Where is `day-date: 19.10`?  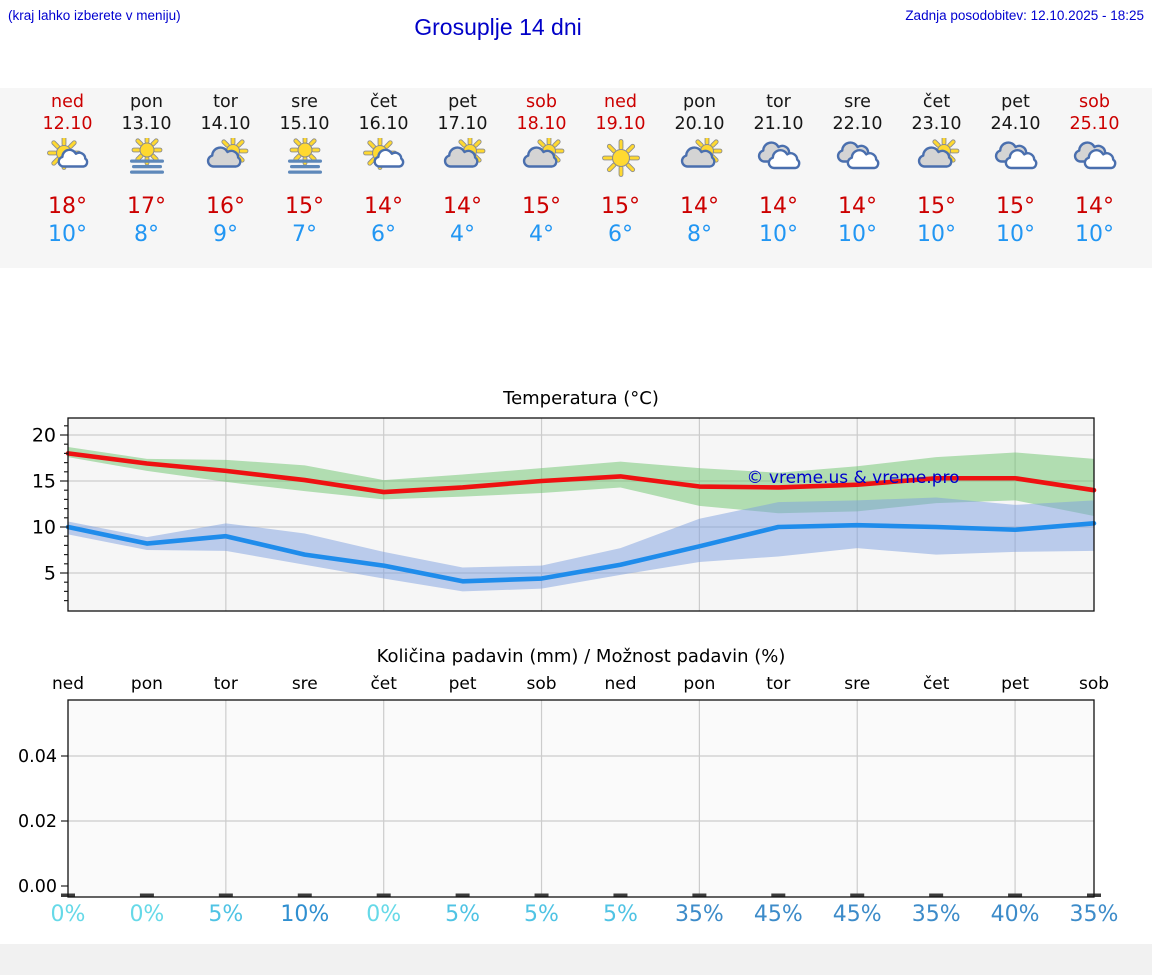 day-date: 19.10 is located at coordinates (620, 124).